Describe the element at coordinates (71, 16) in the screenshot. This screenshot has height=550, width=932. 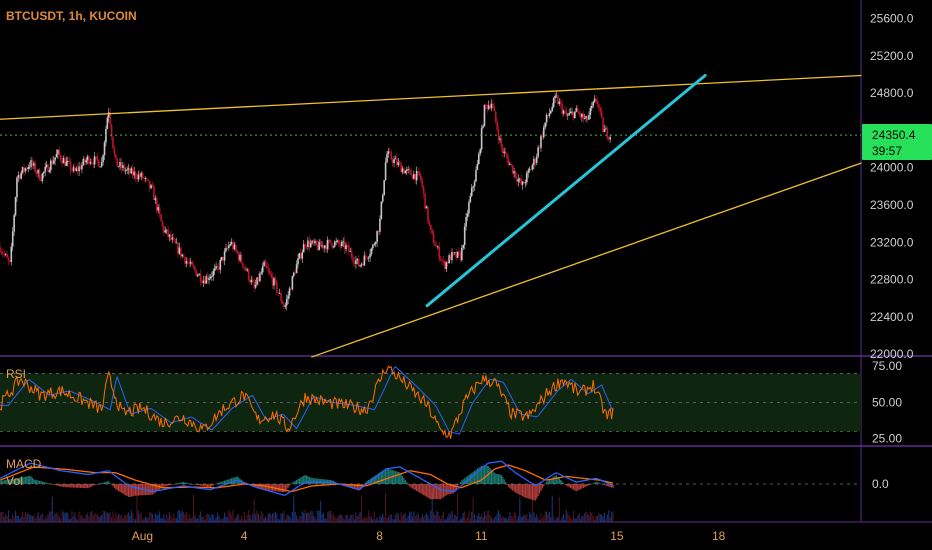
I see `symbol-title: BTCUSDT, 1h, KUCOIN` at that location.